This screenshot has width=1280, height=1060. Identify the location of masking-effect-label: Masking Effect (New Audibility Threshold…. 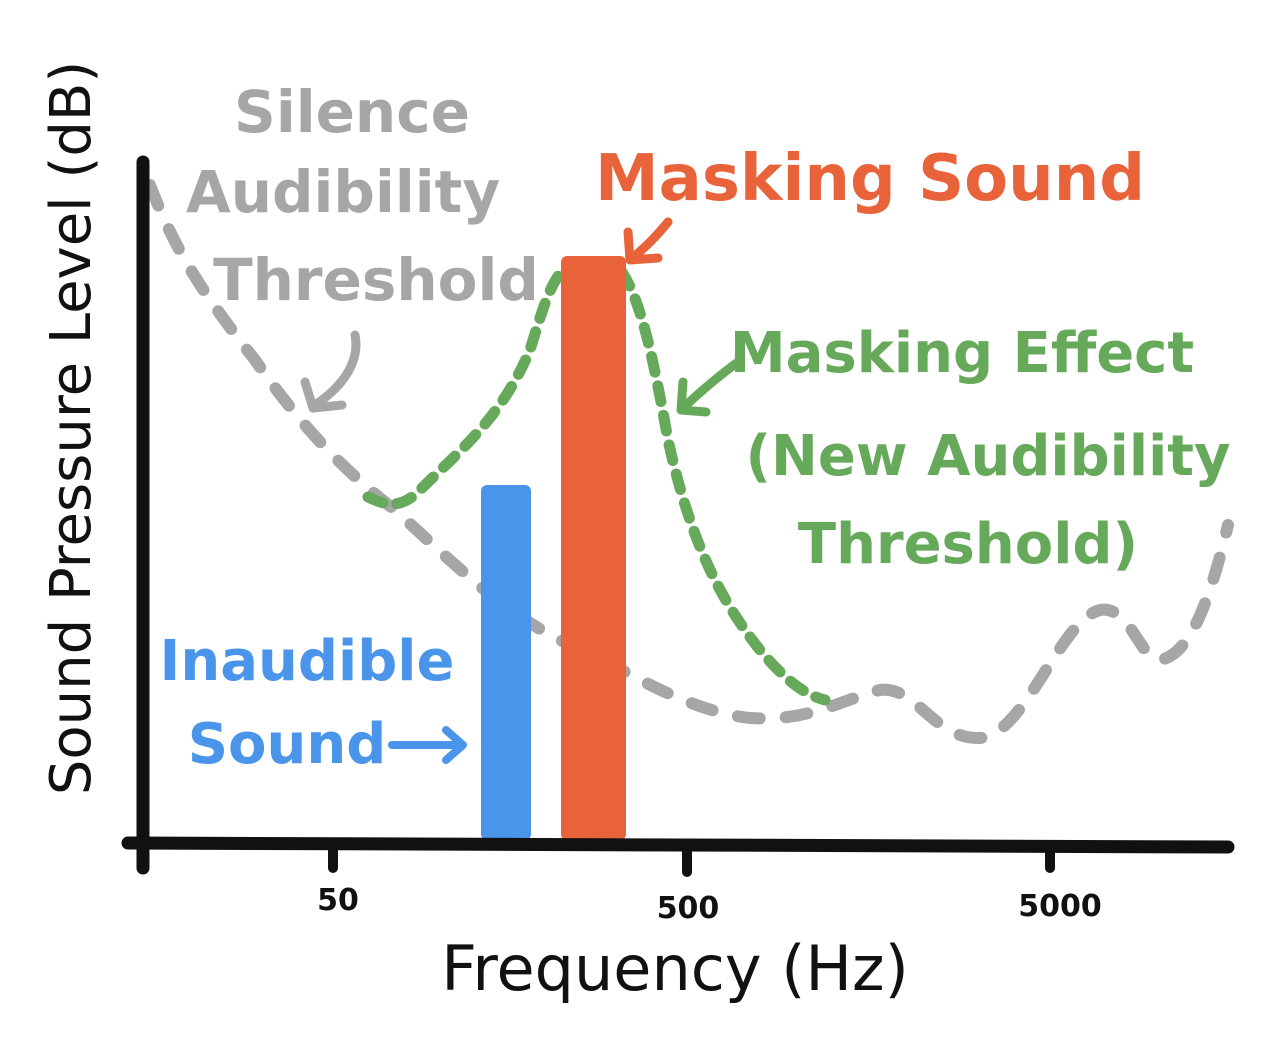
(980, 449).